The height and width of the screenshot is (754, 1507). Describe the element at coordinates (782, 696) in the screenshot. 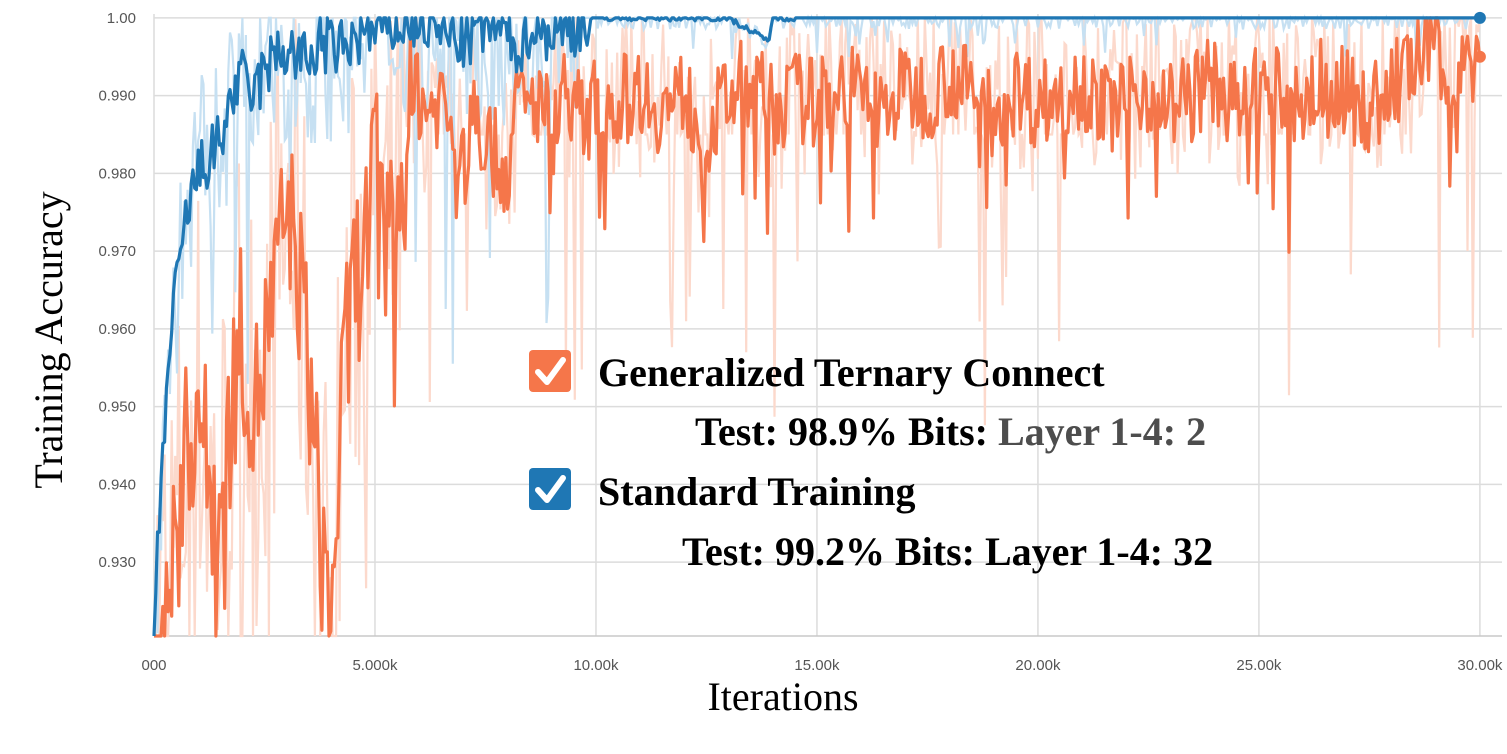

I see `x-axis-title: Iterations` at that location.